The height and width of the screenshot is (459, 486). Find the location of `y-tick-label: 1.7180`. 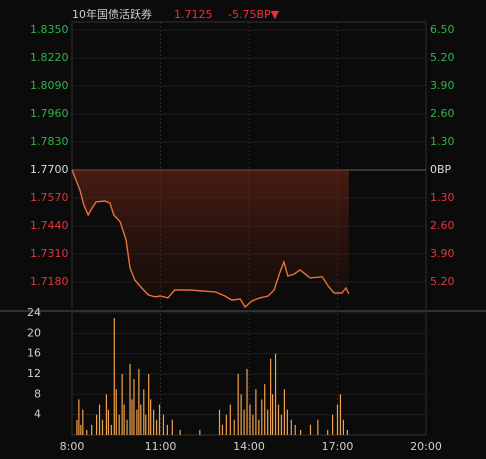

y-tick-label: 1.7180 is located at coordinates (49, 281).